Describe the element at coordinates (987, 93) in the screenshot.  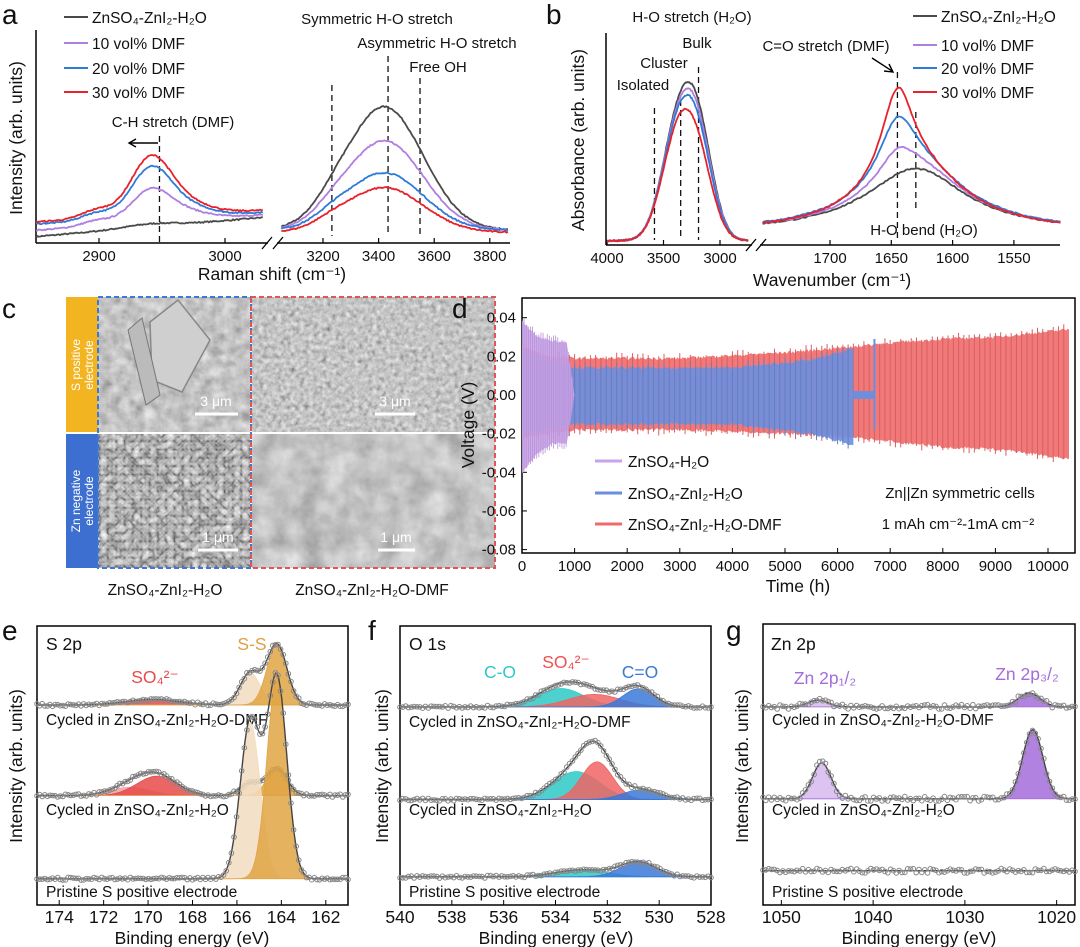
I see `legend-label: 30 vol% DMF` at that location.